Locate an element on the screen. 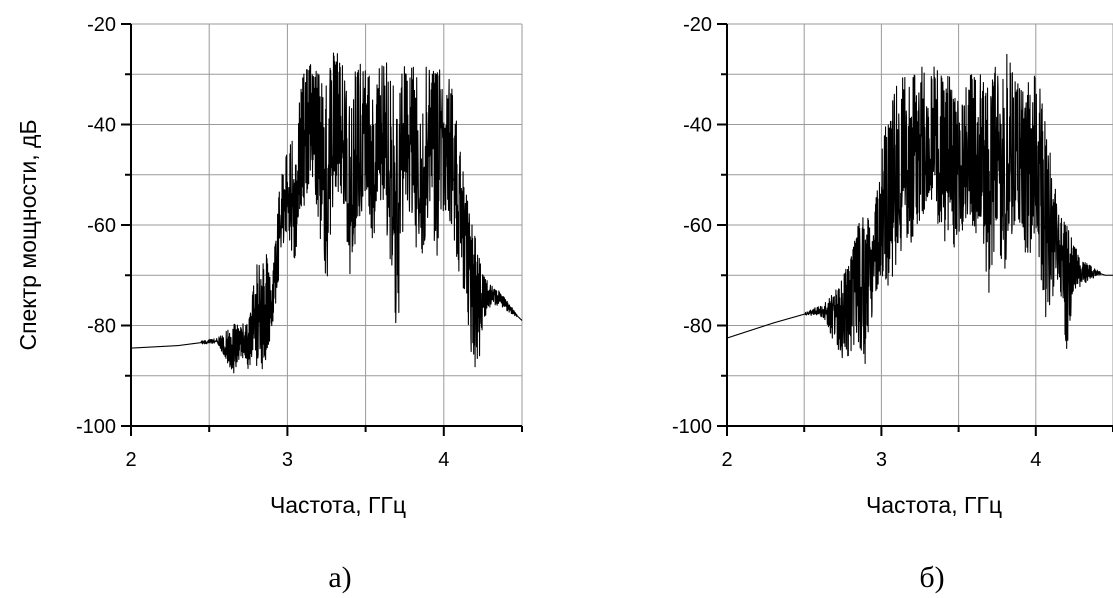 Image resolution: width=1113 pixels, height=598 pixels. panel-label: а) is located at coordinates (339, 577).